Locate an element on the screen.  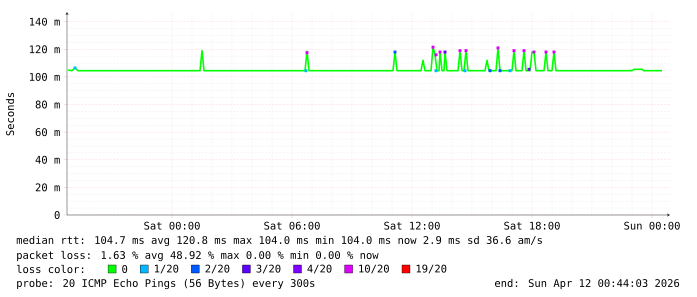
x-tick-label: Sat 06:00 is located at coordinates (292, 226).